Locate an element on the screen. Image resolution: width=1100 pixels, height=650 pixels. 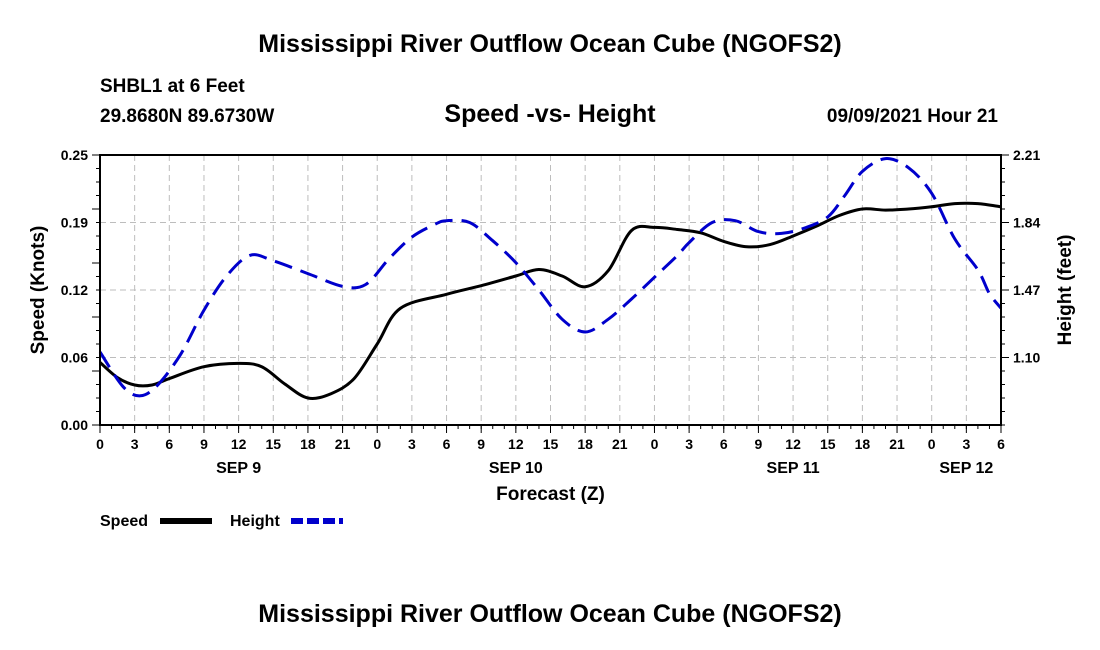
y-left-axis-title: Speed (Knots) is located at coordinates (38, 290).